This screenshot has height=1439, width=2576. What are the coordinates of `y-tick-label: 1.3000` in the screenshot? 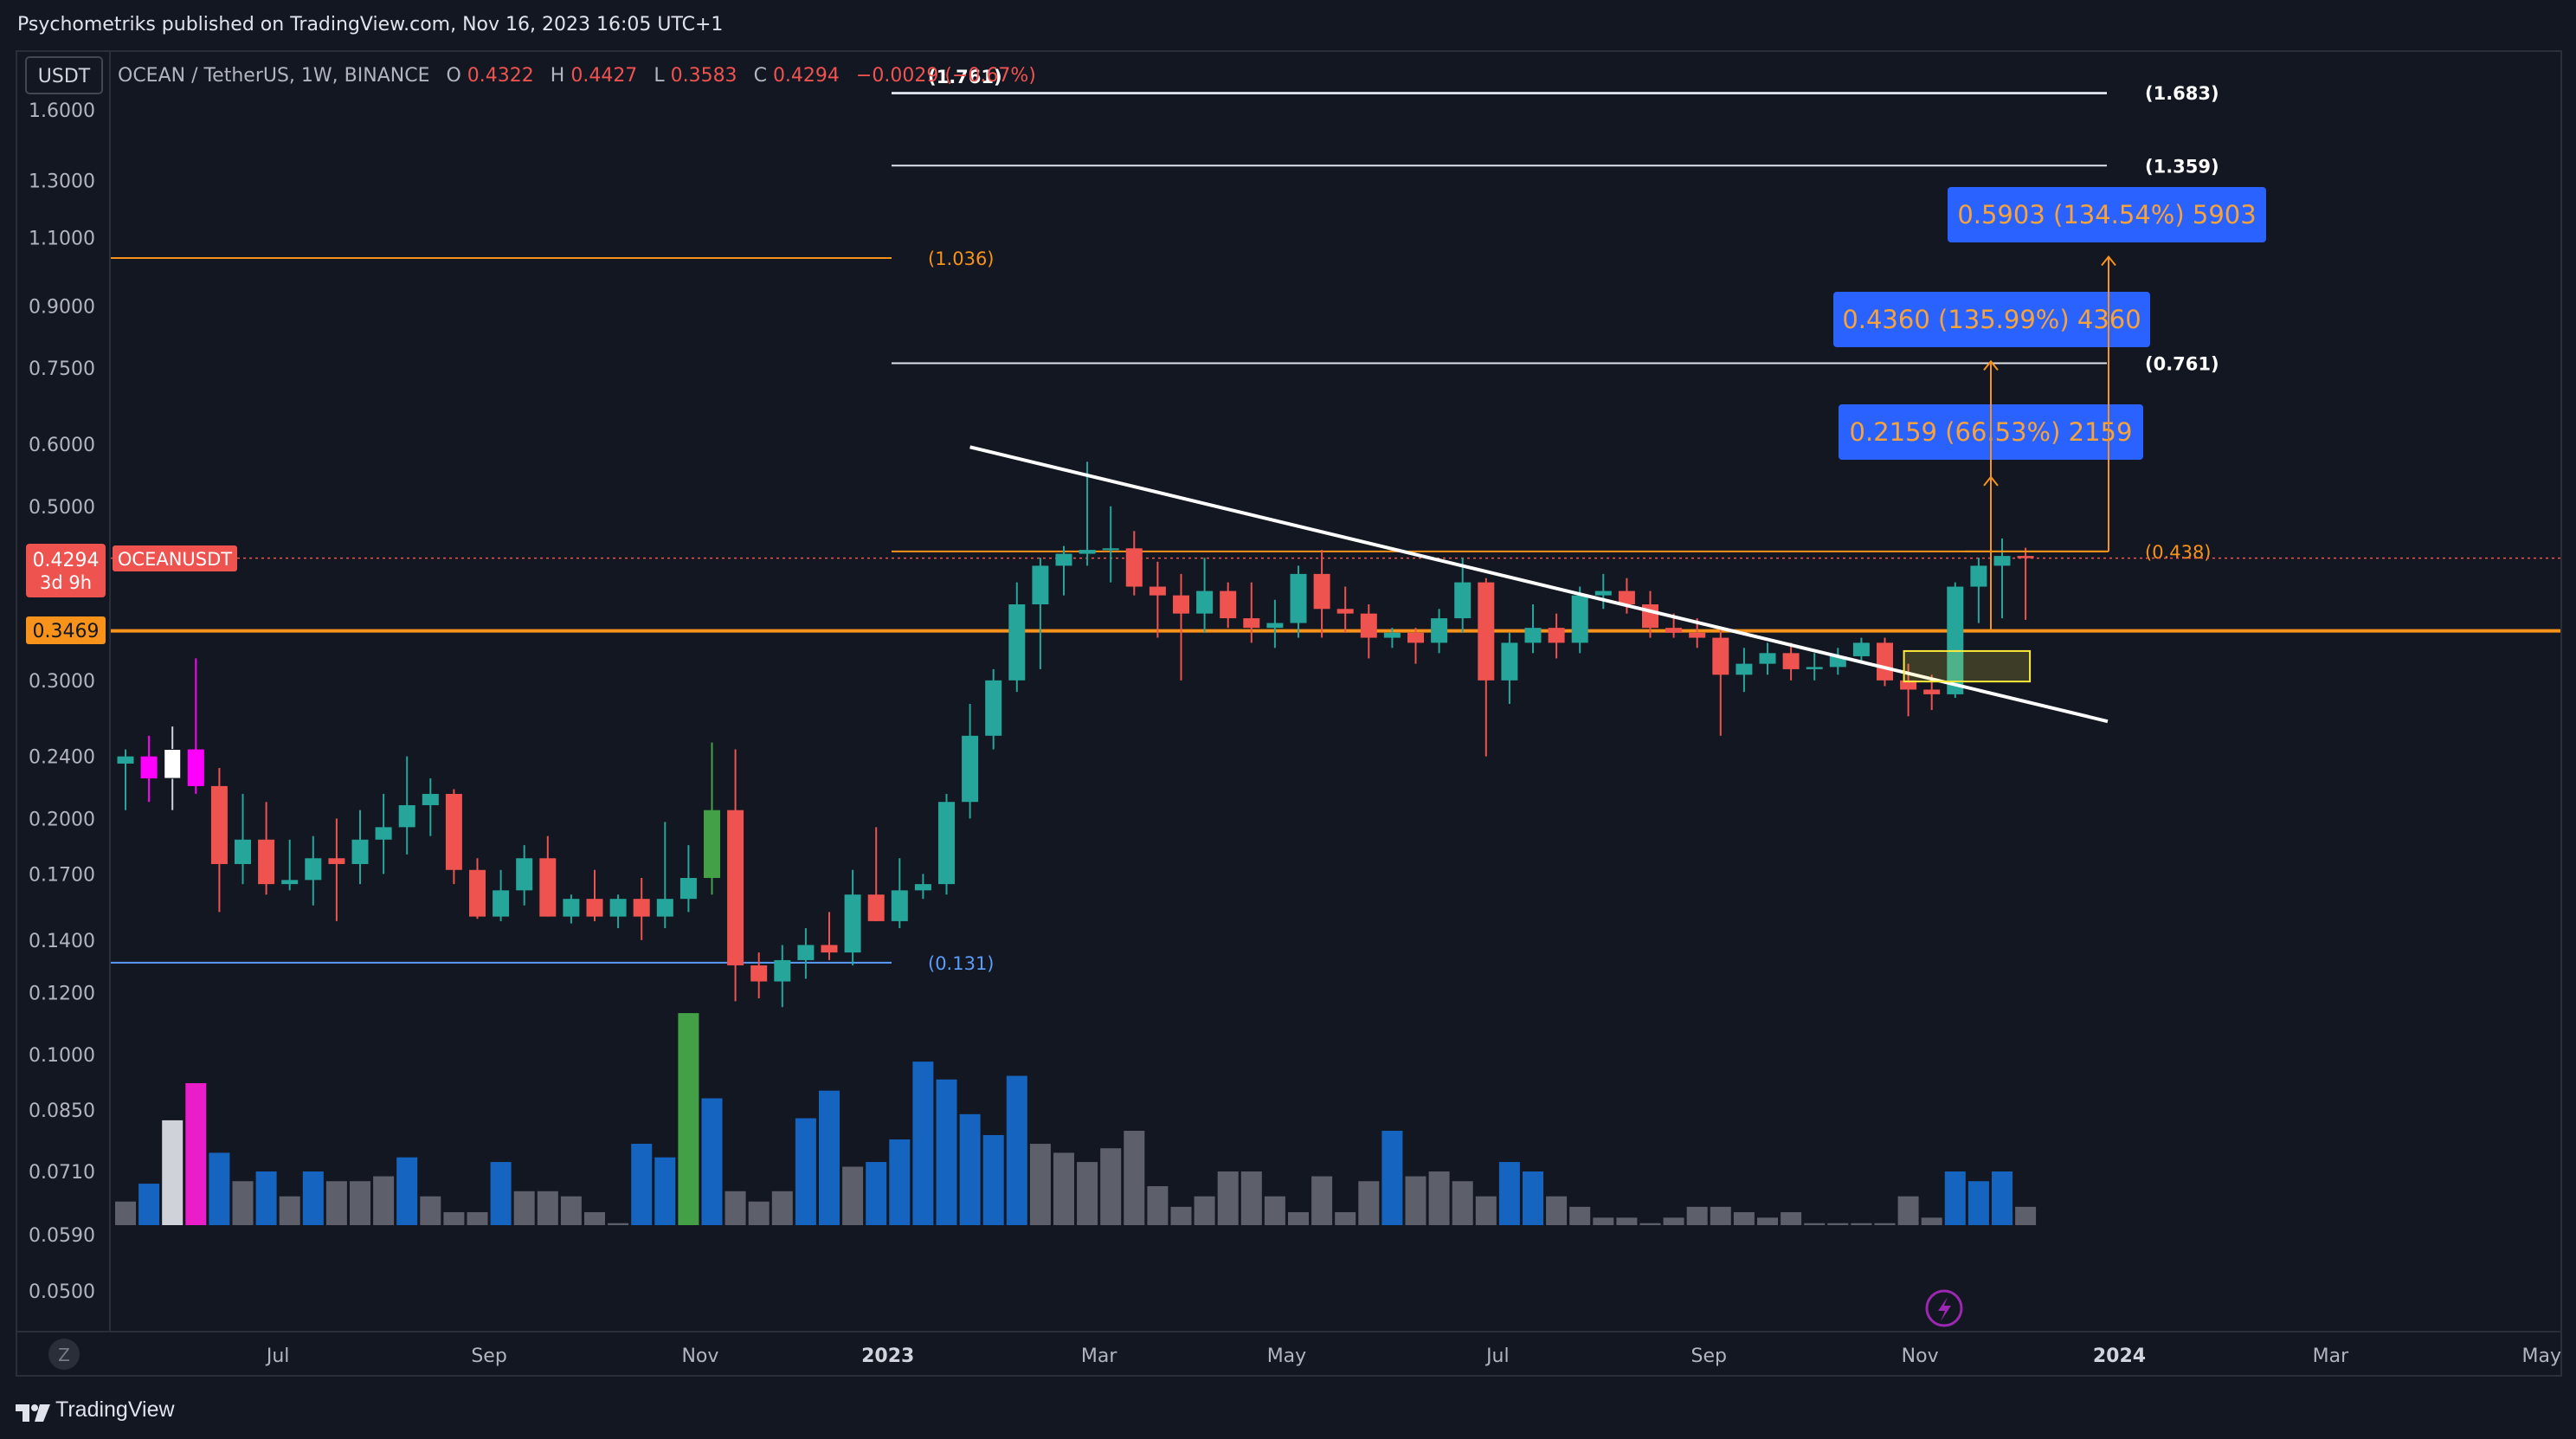 It's located at (62, 182).